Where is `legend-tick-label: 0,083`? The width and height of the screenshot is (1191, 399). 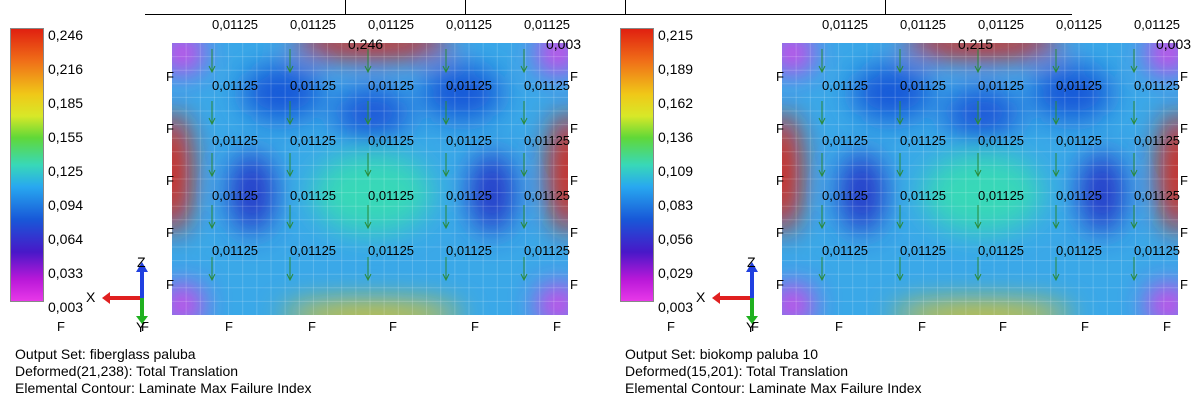 legend-tick-label: 0,083 is located at coordinates (676, 205).